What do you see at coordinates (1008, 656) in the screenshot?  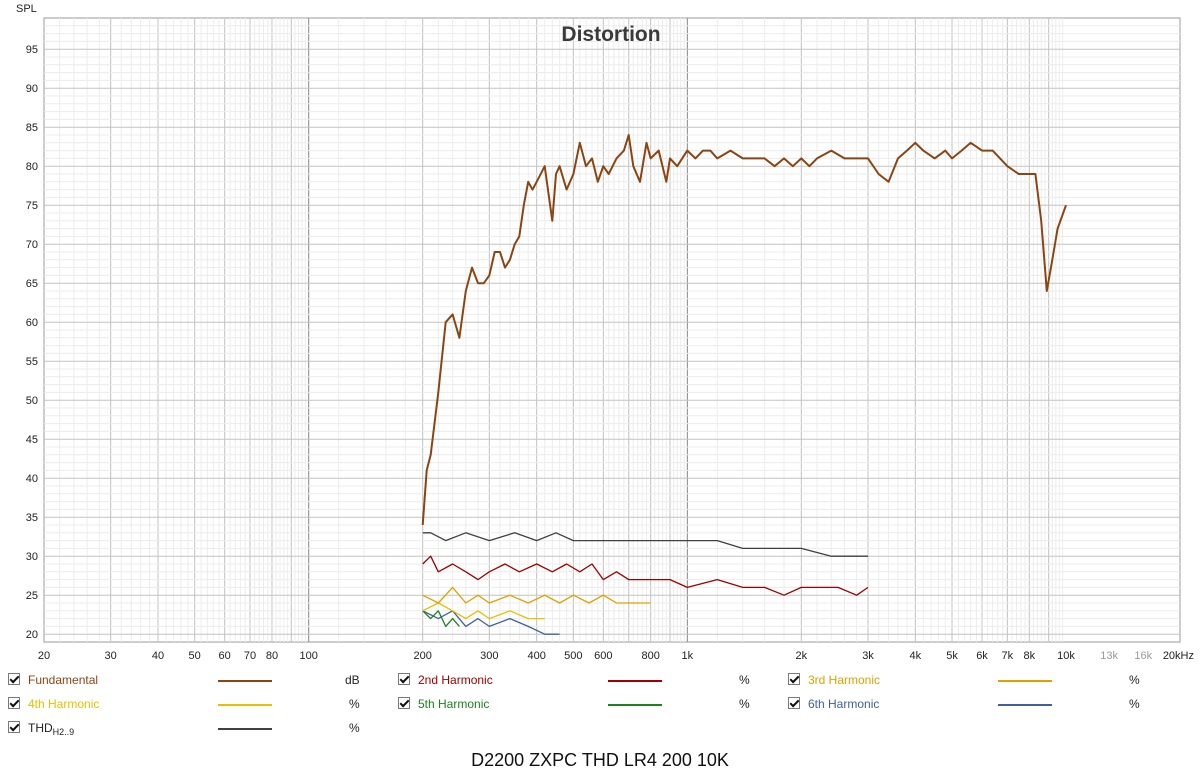 I see `x-tick-label: 7k` at bounding box center [1008, 656].